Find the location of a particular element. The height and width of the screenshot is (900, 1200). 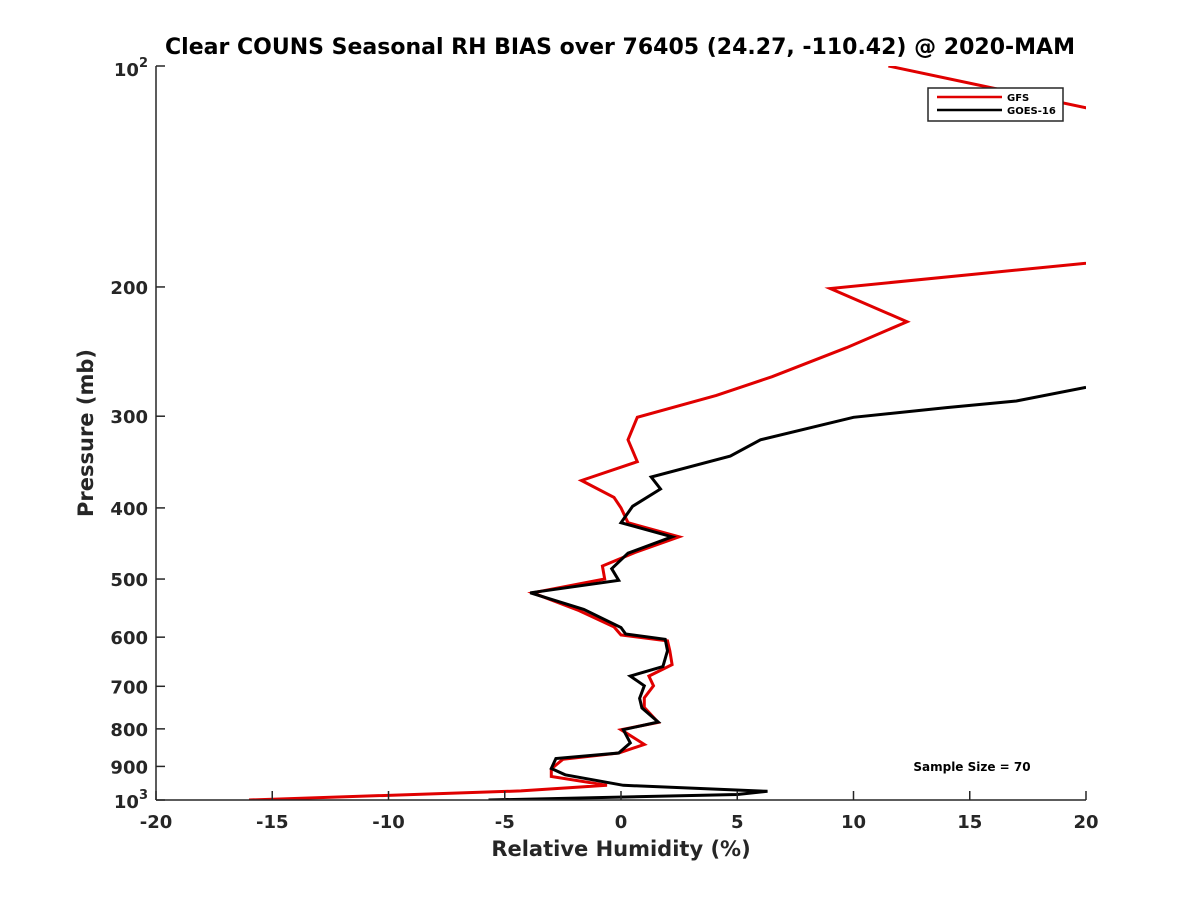

x-tick-label: -15 is located at coordinates (272, 822).